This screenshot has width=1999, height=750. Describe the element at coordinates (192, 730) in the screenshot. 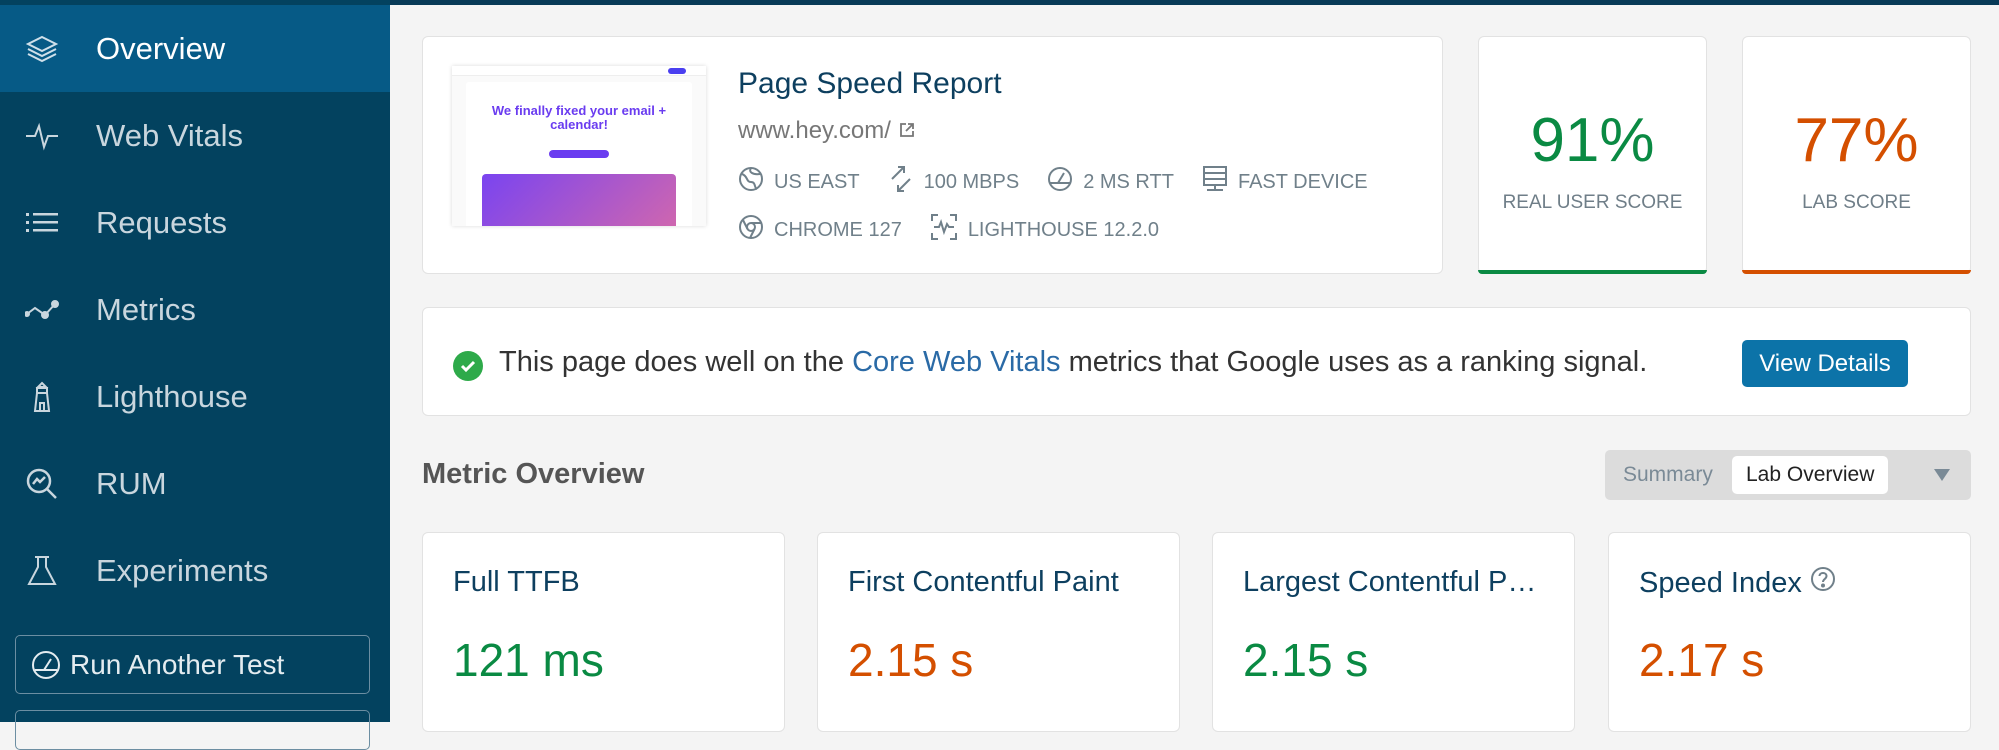

I see `sidebar-secondary-button` at that location.